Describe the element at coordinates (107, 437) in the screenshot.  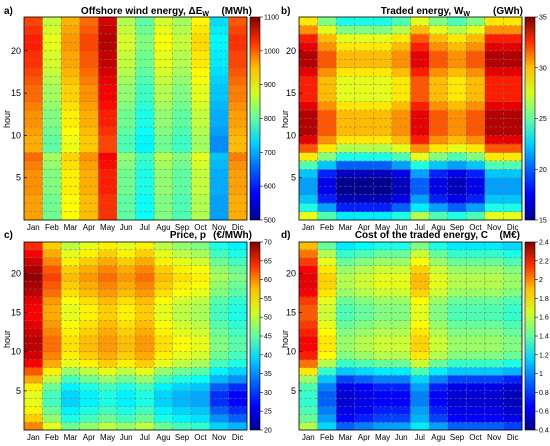
I see `x-tick-label: May` at that location.